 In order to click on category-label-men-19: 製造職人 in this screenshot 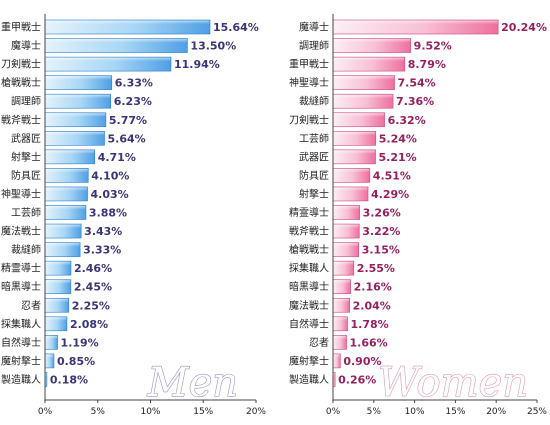, I will do `click(21, 379)`.